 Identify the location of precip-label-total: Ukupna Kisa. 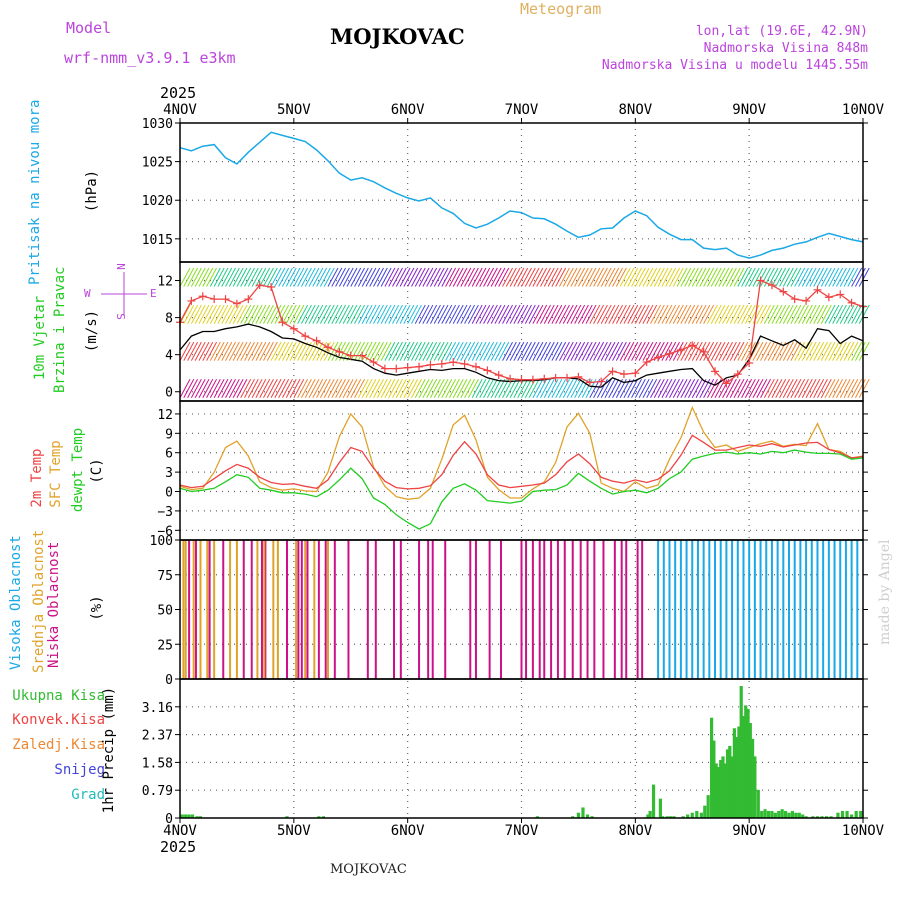
(58, 696).